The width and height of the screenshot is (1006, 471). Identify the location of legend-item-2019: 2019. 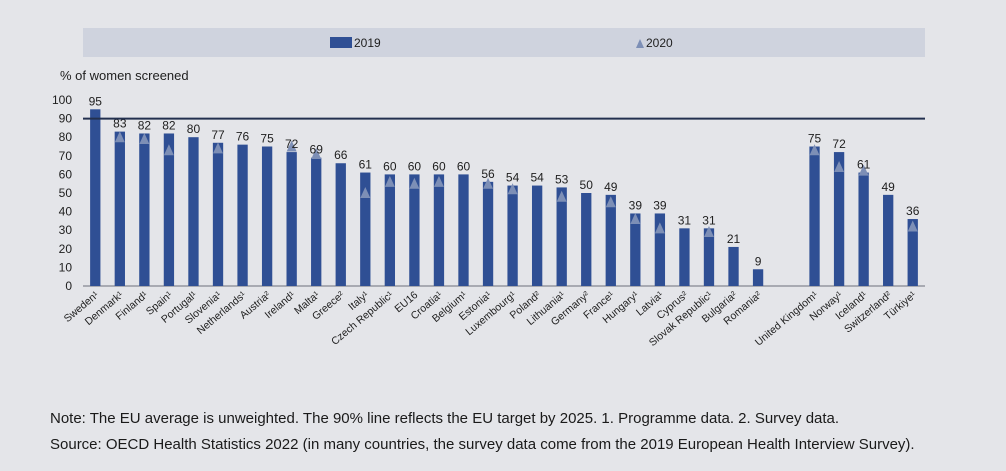
(355, 43).